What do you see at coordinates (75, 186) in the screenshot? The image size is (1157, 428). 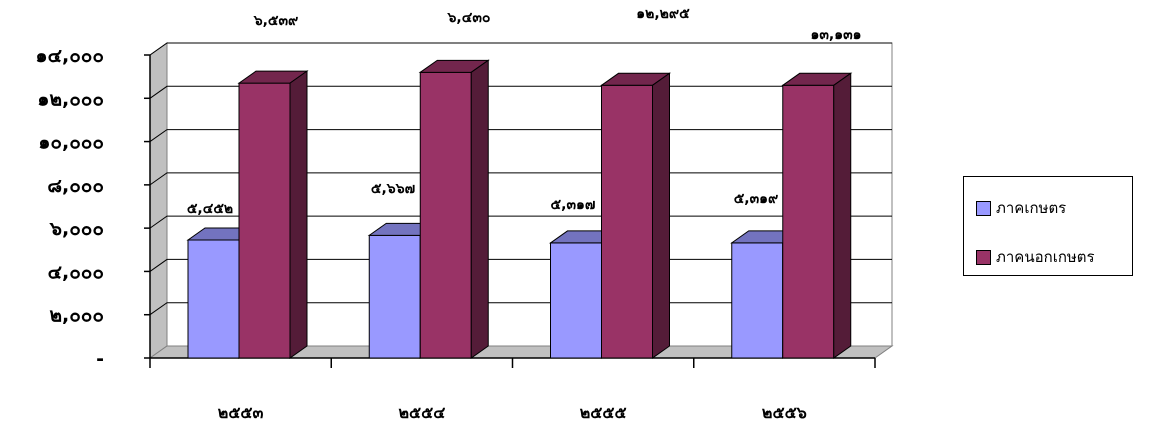 I see `y-tick-label: ๘,๐๐๐` at bounding box center [75, 186].